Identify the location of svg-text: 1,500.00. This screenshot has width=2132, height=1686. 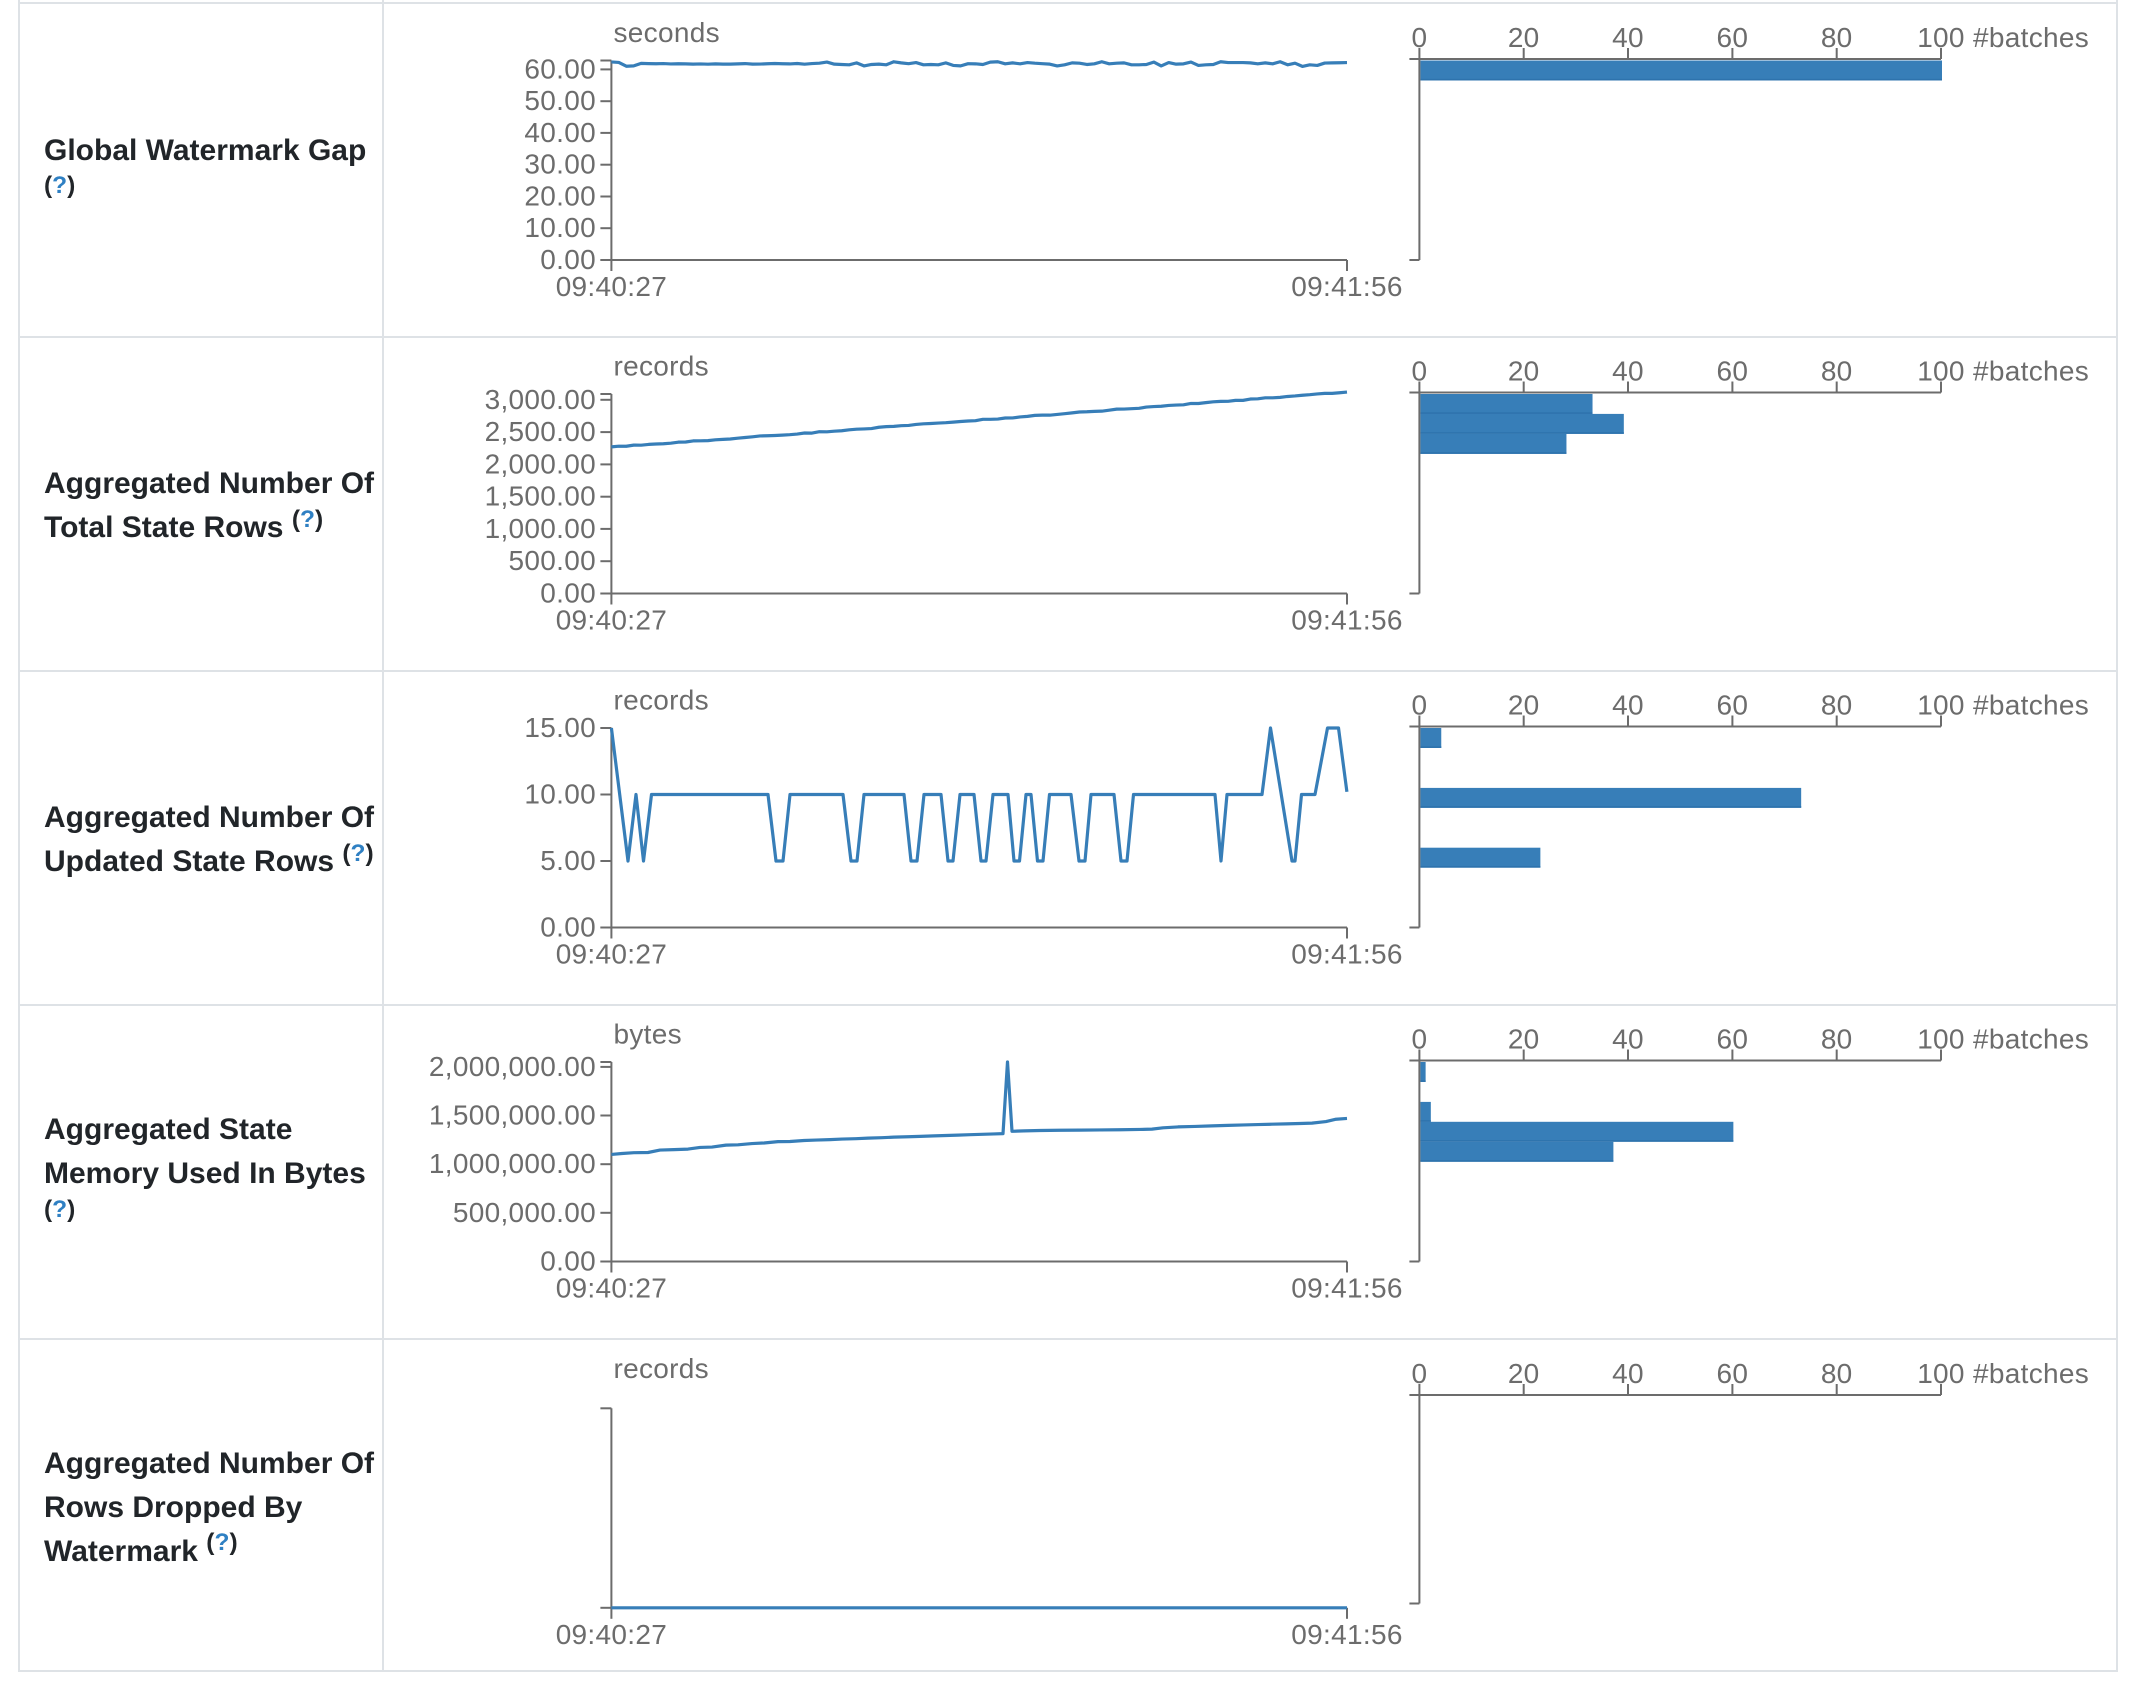
(540, 496).